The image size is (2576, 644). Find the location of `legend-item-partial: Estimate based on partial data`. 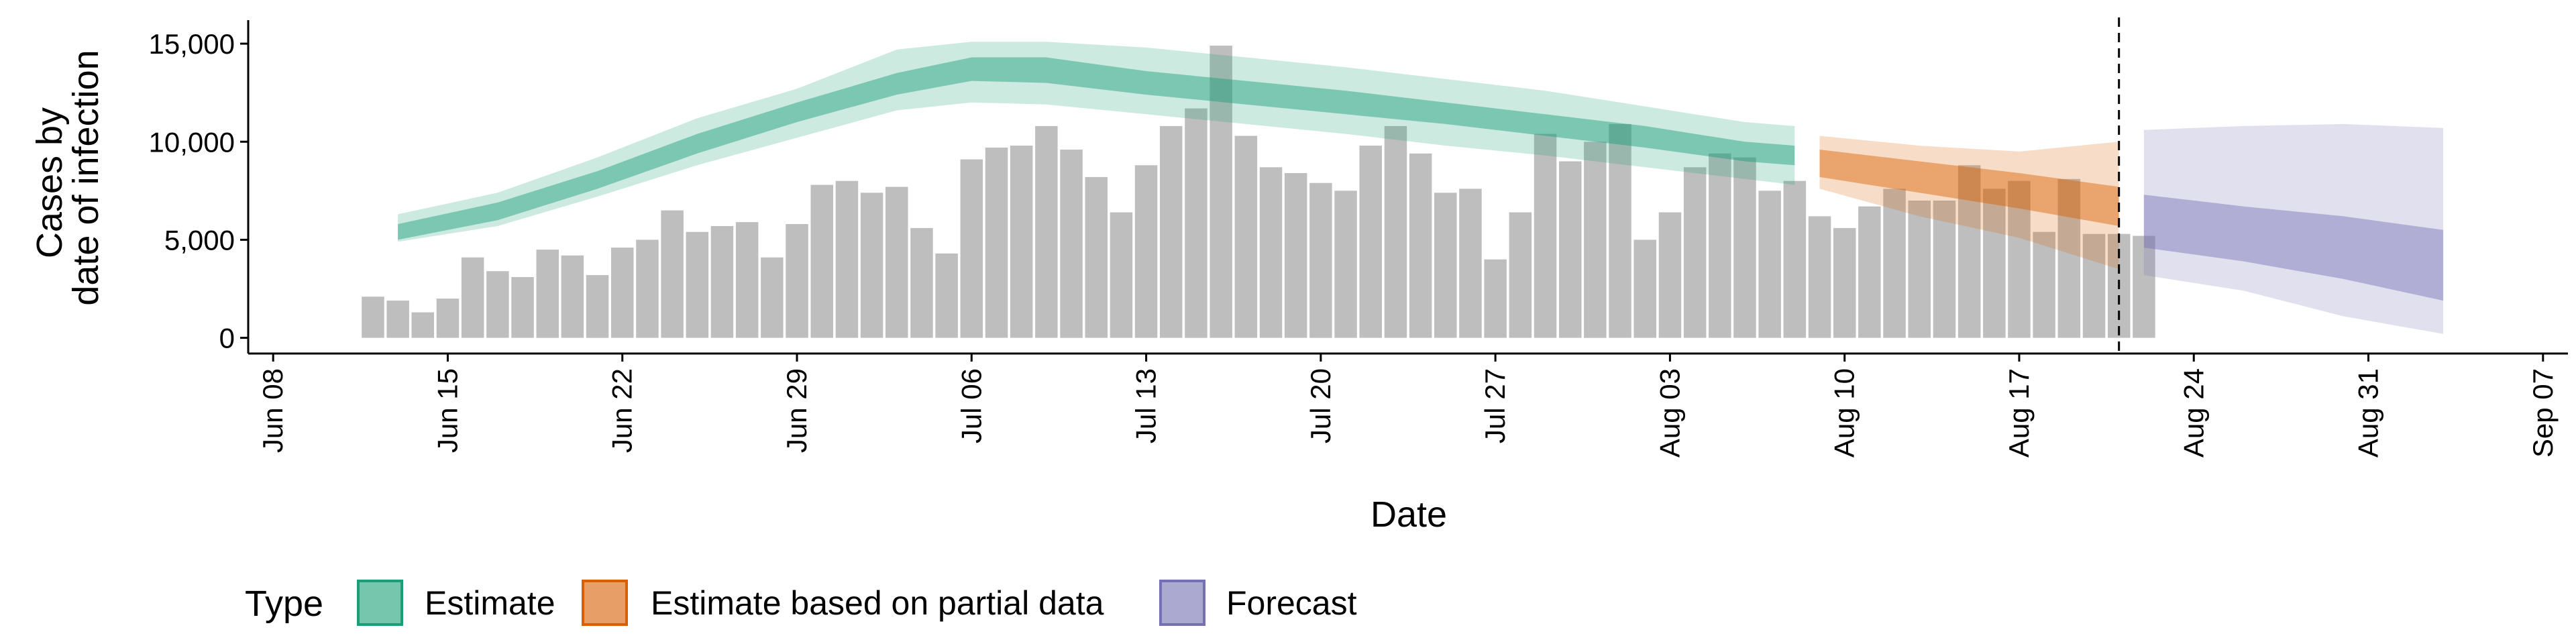

legend-item-partial: Estimate based on partial data is located at coordinates (843, 603).